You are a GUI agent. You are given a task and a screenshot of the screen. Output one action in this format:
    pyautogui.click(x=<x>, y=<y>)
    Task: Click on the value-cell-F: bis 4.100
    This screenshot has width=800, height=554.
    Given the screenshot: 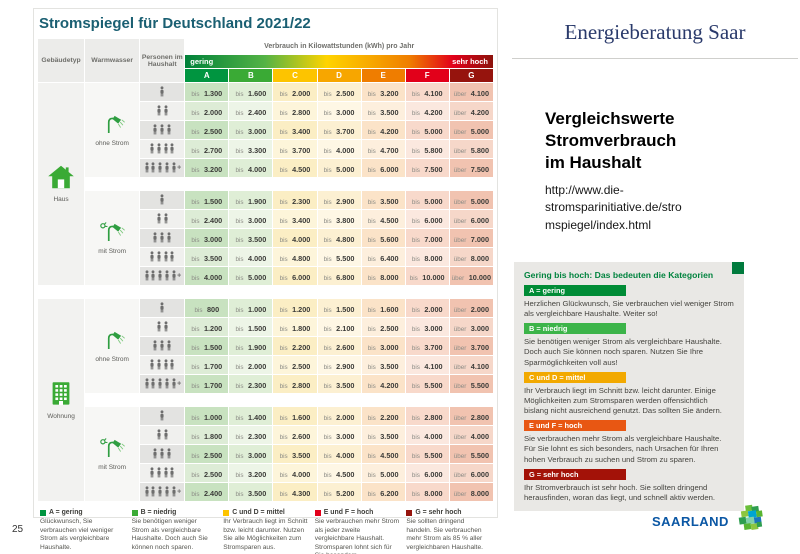 What is the action you would take?
    pyautogui.click(x=427, y=365)
    